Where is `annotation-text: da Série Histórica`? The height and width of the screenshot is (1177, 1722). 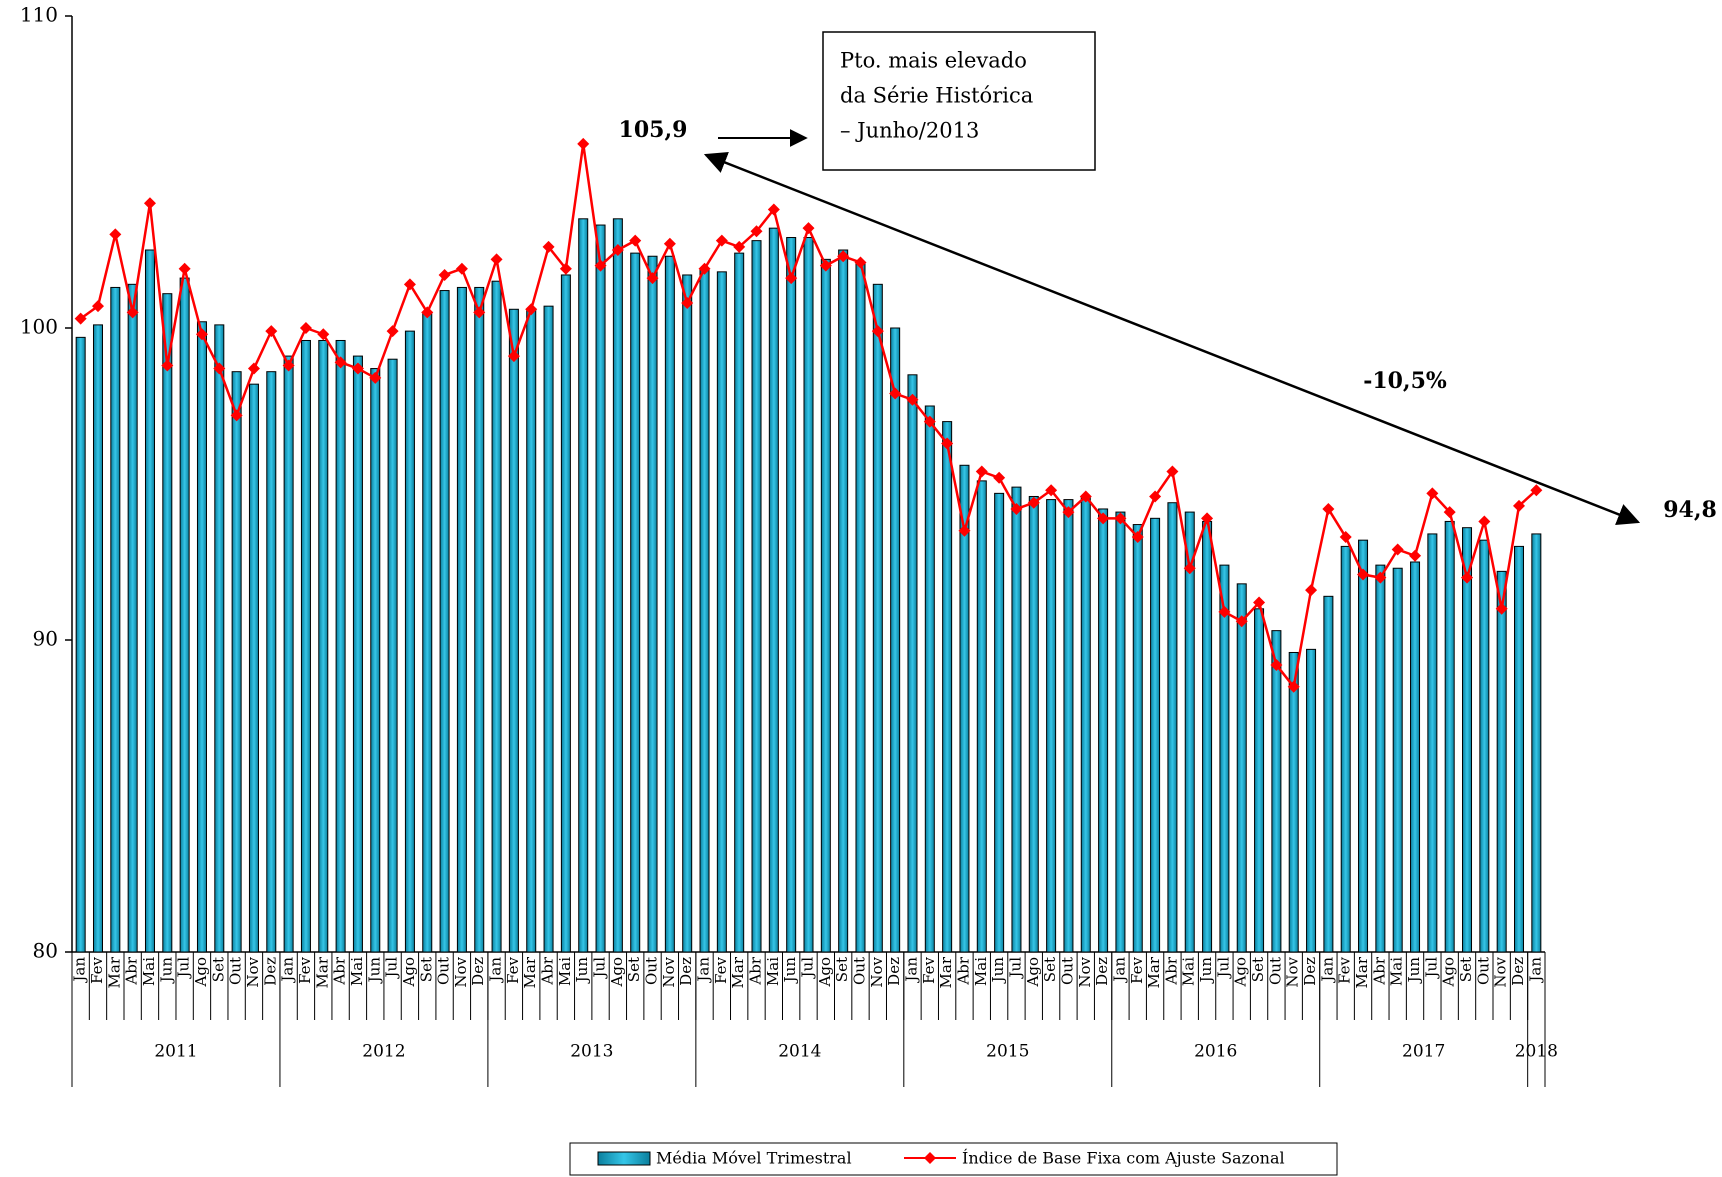
annotation-text: da Série Histórica is located at coordinates (936, 96).